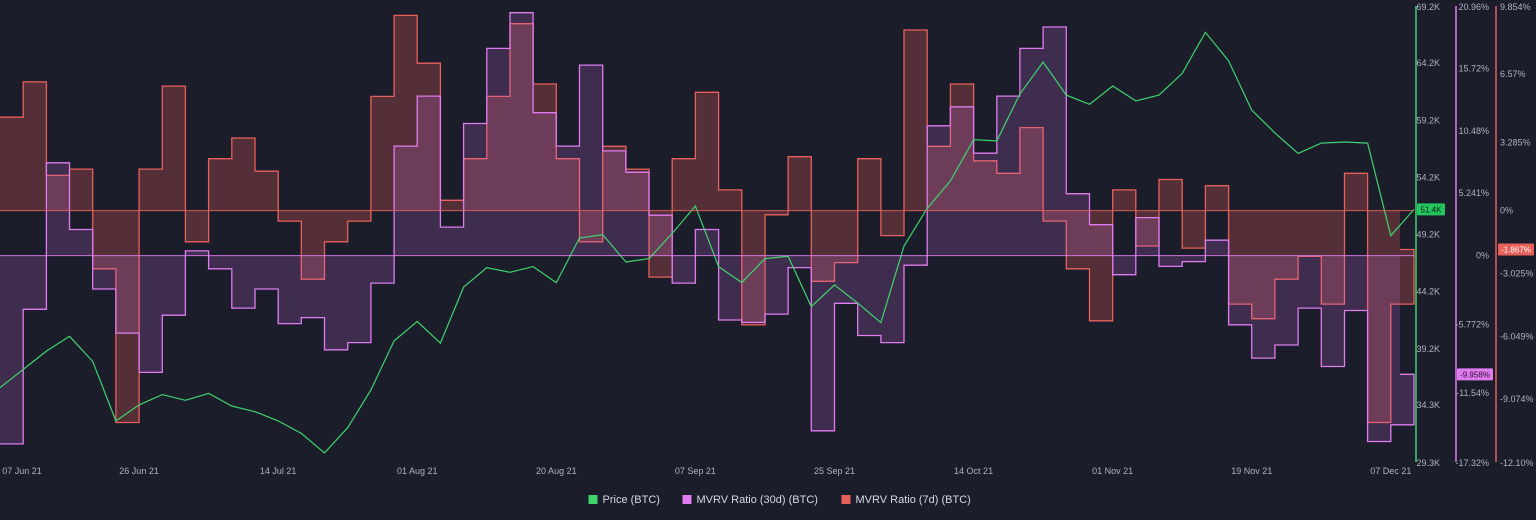 Image resolution: width=1536 pixels, height=520 pixels. Describe the element at coordinates (139, 471) in the screenshot. I see `x-tick-label: 26 Jun 21` at that location.